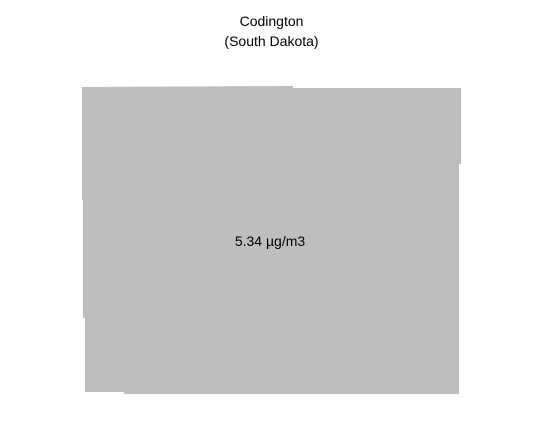  Describe the element at coordinates (271, 41) in the screenshot. I see `state-name: (South Dakota)` at that location.